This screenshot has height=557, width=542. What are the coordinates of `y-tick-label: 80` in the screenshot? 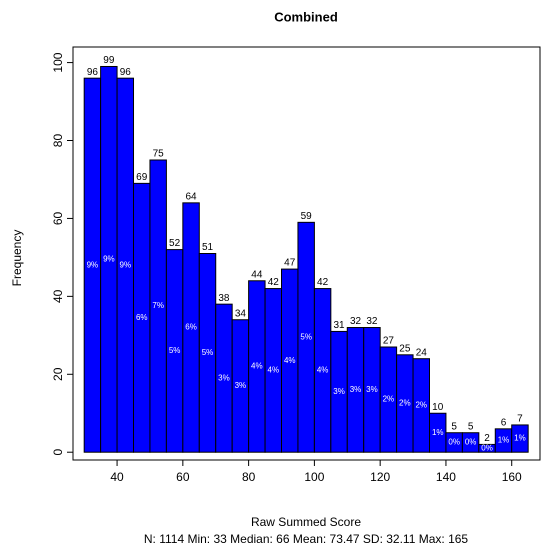 It's located at (58, 141).